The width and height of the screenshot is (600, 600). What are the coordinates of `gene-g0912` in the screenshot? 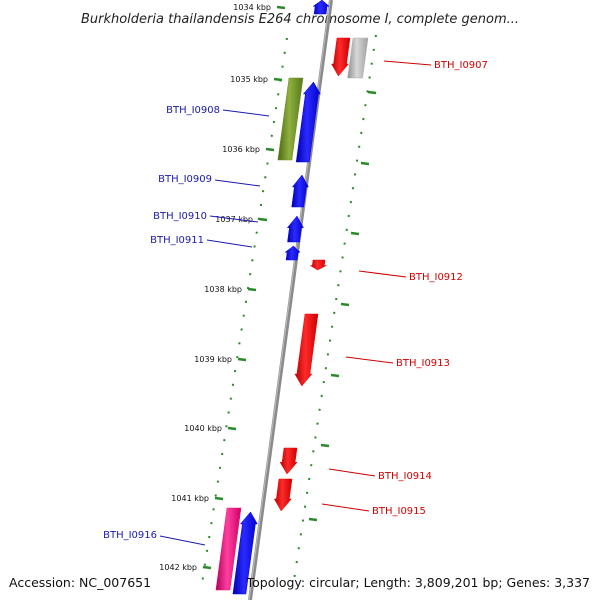 It's located at (318, 265).